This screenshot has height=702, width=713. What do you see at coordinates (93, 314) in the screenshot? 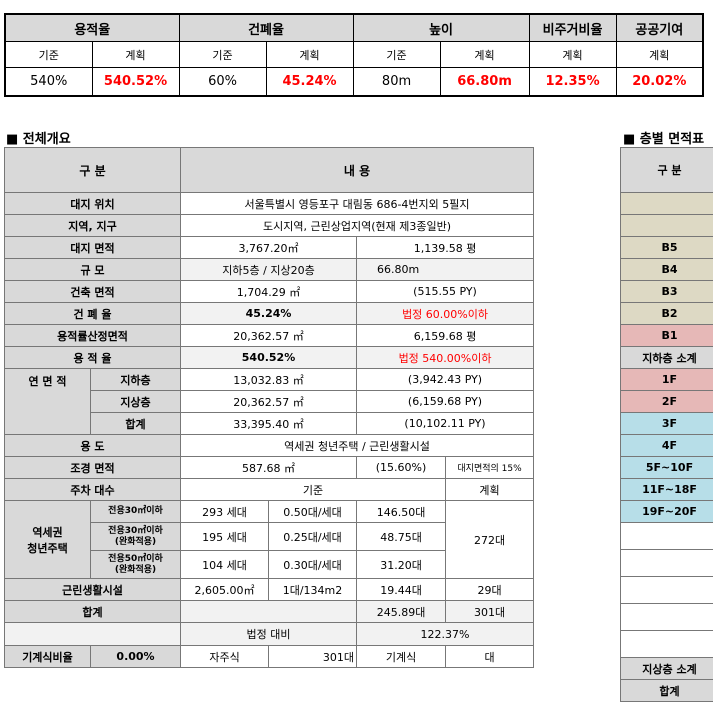
I see `row-label: 건 폐 율` at bounding box center [93, 314].